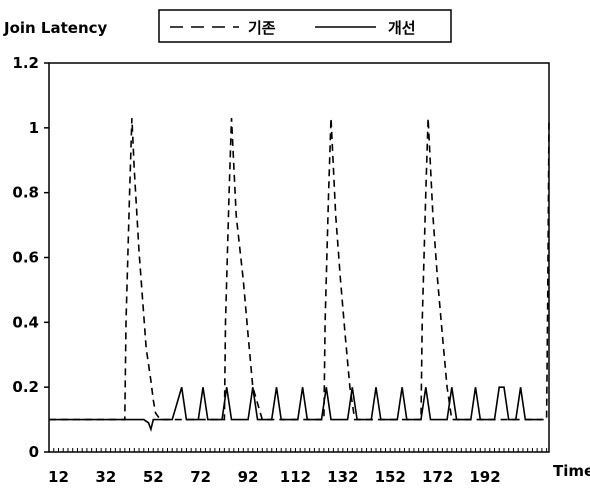  What do you see at coordinates (153, 477) in the screenshot?
I see `x-tick-label: 52` at bounding box center [153, 477].